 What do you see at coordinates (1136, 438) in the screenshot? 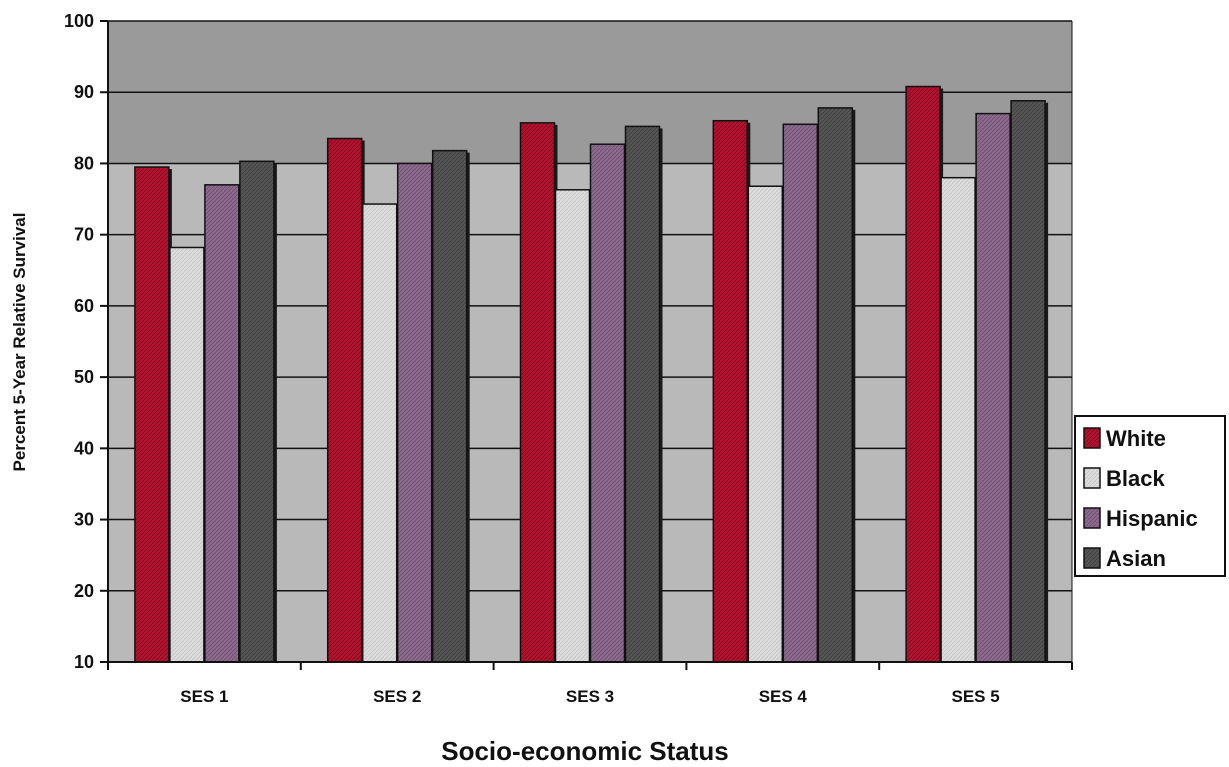
I see `legend-label-white: White` at bounding box center [1136, 438].